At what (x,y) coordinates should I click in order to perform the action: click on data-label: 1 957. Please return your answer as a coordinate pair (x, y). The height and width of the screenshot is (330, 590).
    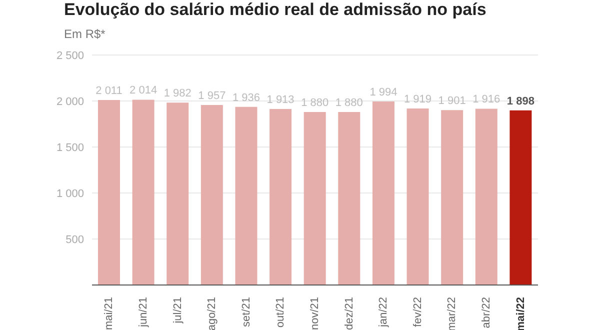
    Looking at the image, I should click on (212, 96).